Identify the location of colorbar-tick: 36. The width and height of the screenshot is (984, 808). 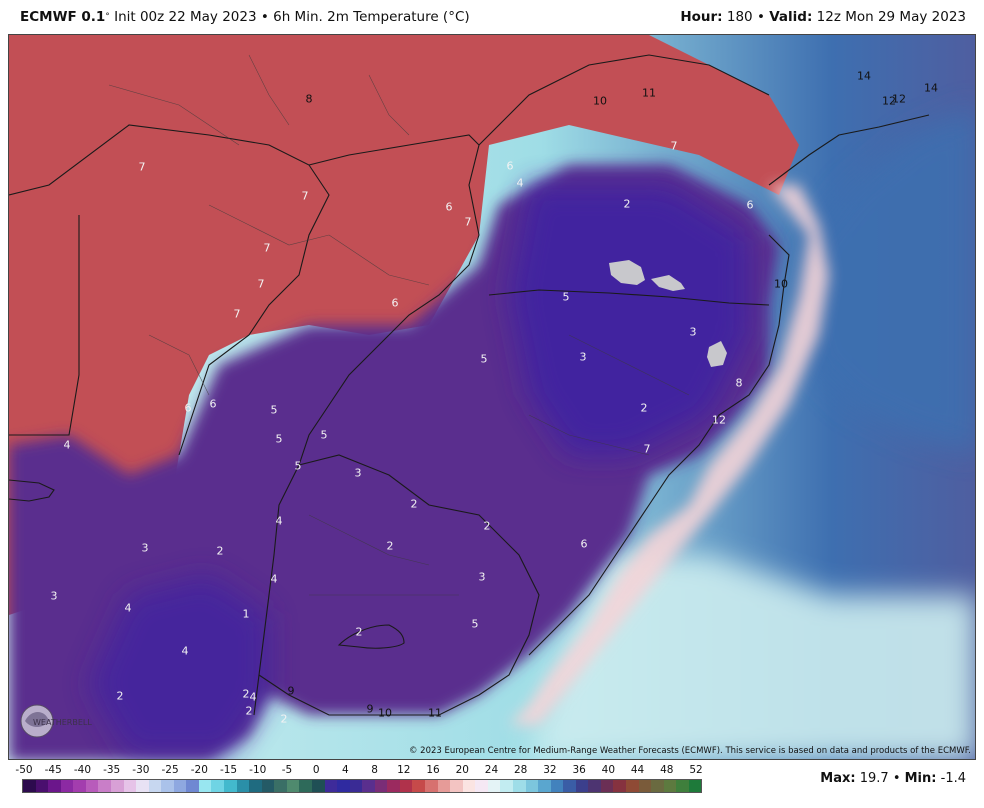
(579, 770).